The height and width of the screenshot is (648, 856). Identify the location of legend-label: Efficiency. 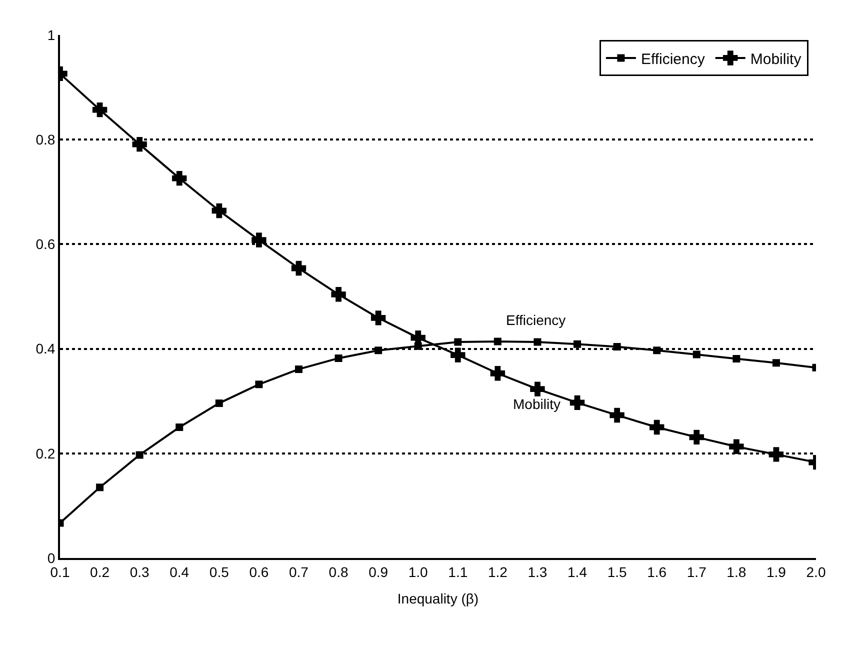
(673, 59).